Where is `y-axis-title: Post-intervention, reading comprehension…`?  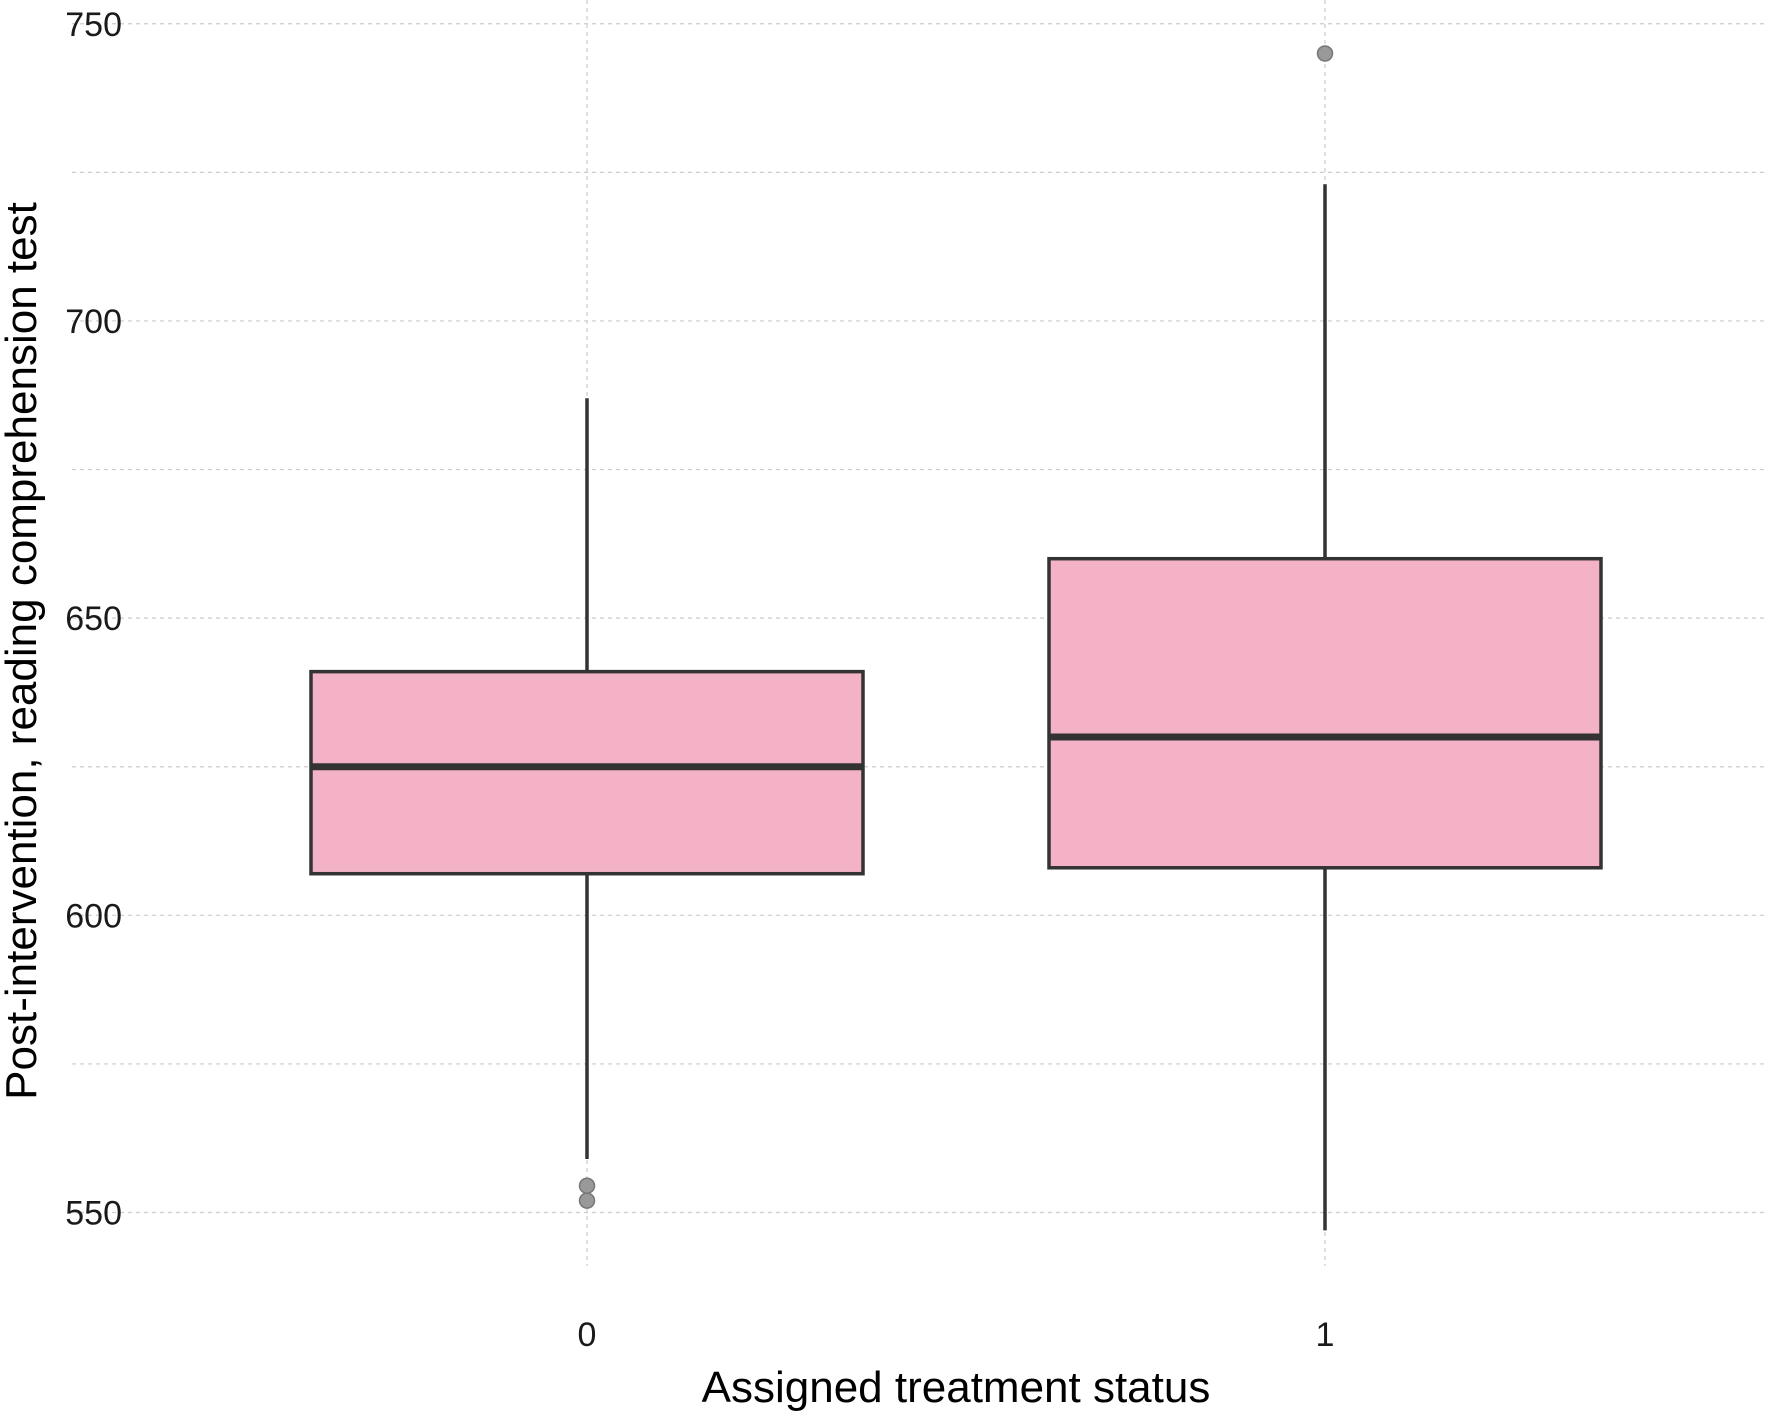 y-axis-title: Post-intervention, reading comprehension… is located at coordinates (23, 651).